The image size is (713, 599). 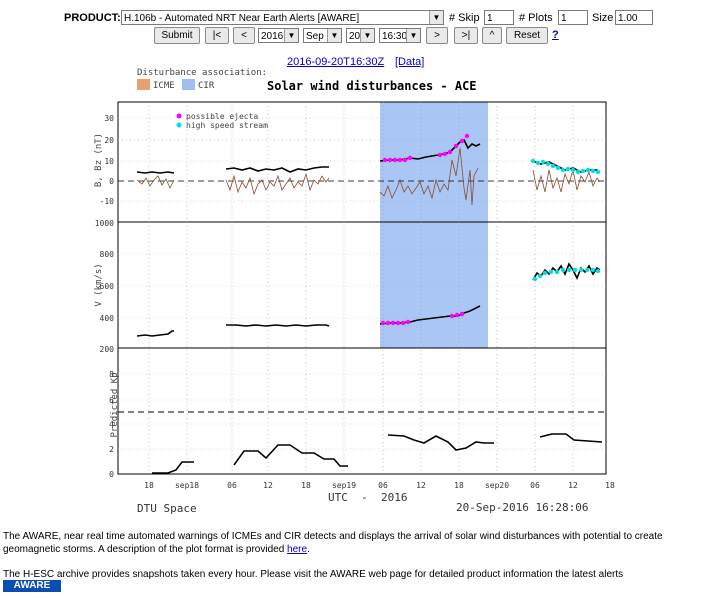 What do you see at coordinates (202, 73) in the screenshot?
I see `legend-header: Disturbance association:` at bounding box center [202, 73].